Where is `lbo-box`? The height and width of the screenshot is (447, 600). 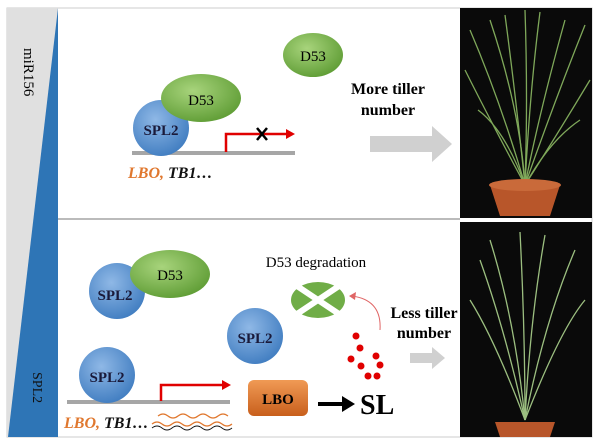 lbo-box is located at coordinates (278, 398).